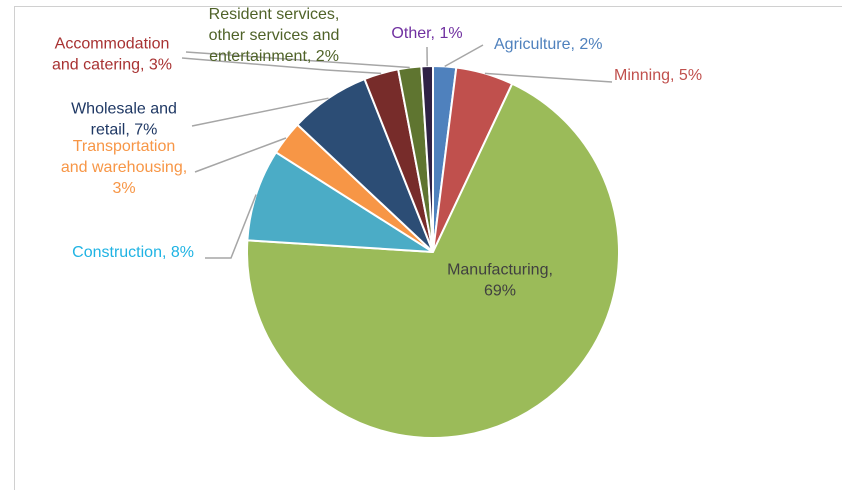  I want to click on data-label-other: Other, 1%, so click(426, 33).